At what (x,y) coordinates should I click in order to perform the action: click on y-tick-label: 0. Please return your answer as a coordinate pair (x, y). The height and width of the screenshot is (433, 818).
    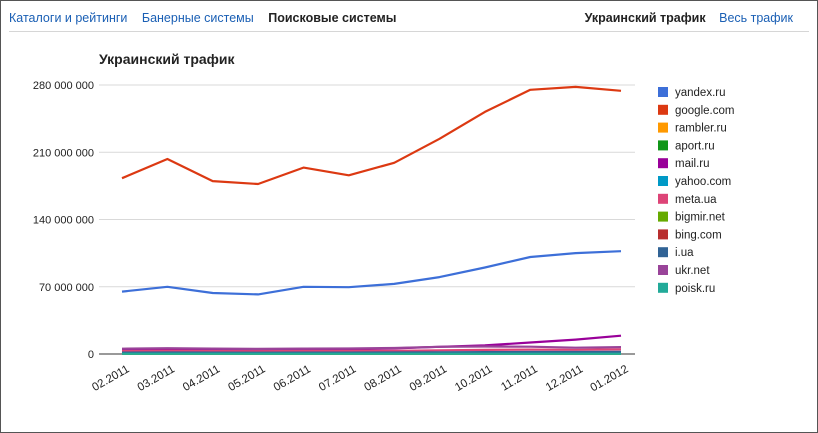
    Looking at the image, I should click on (91, 355).